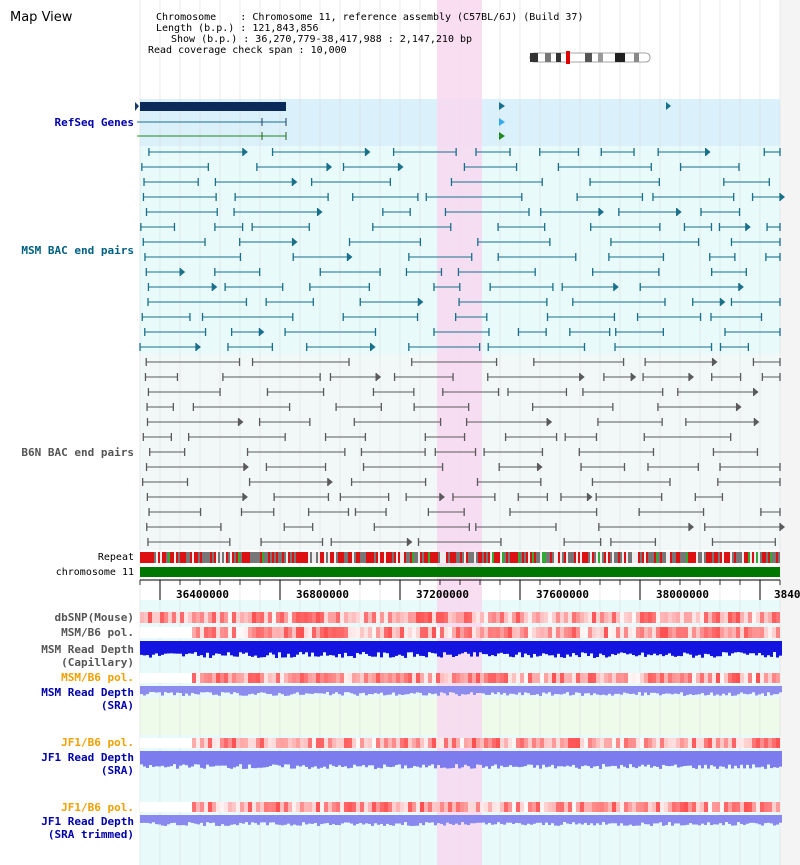 This screenshot has height=865, width=800. I want to click on span-key: Read coverage check span, so click(220, 50).